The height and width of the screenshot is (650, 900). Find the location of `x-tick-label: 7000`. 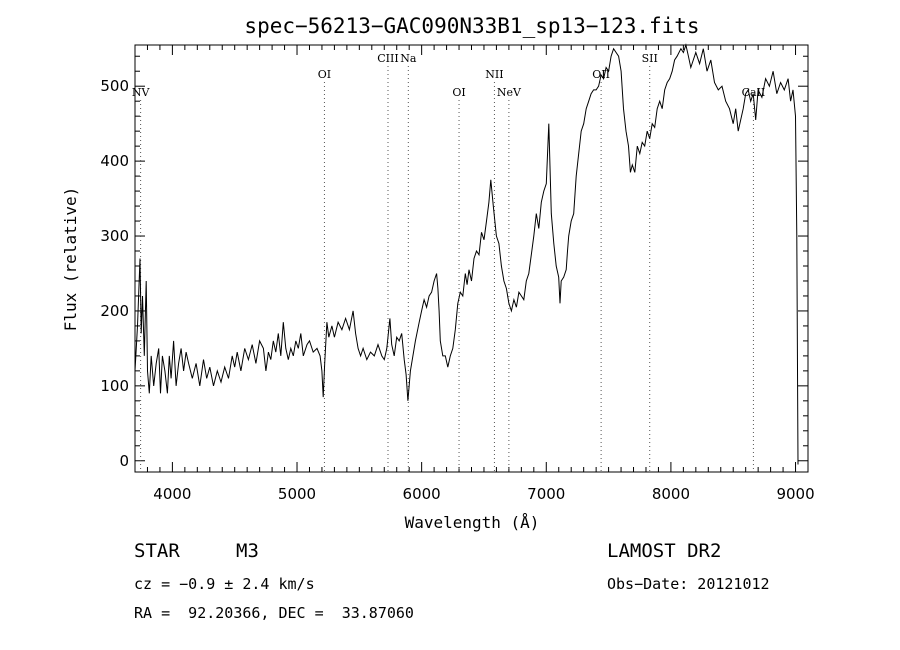

x-tick-label: 7000 is located at coordinates (546, 494).